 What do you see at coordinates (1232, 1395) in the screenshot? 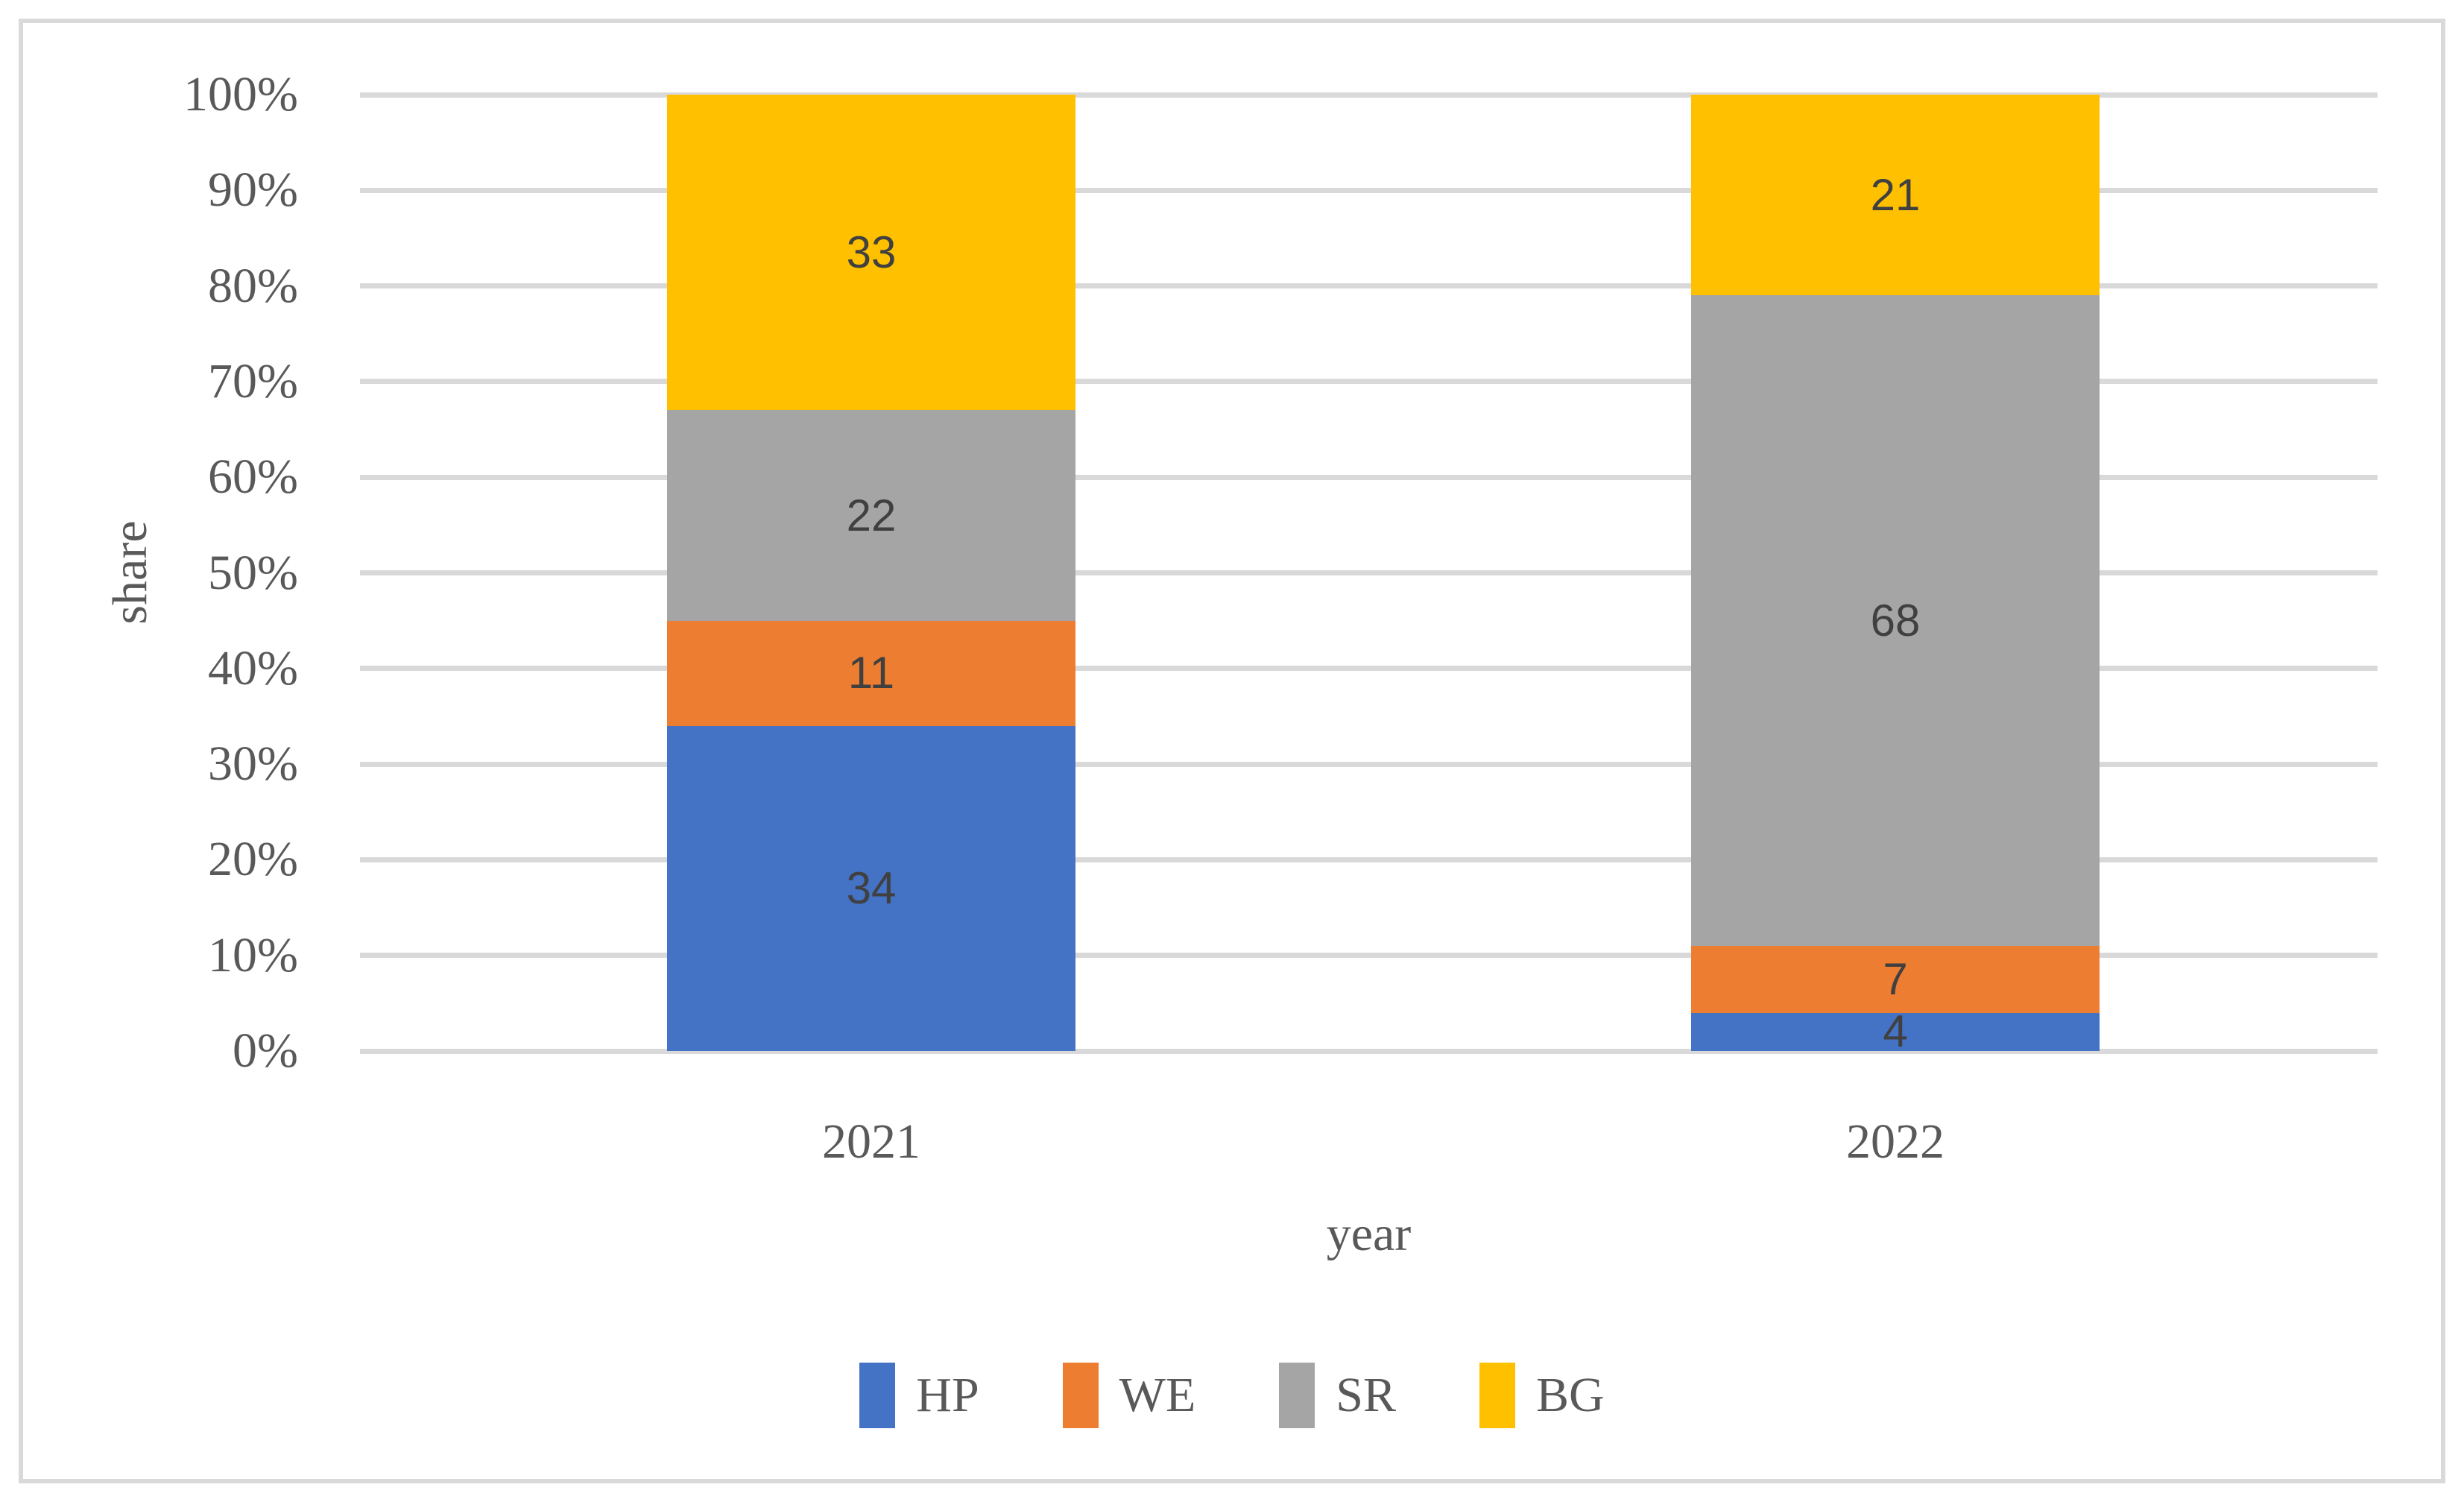
I see `legend: HP WE SR BG` at bounding box center [1232, 1395].